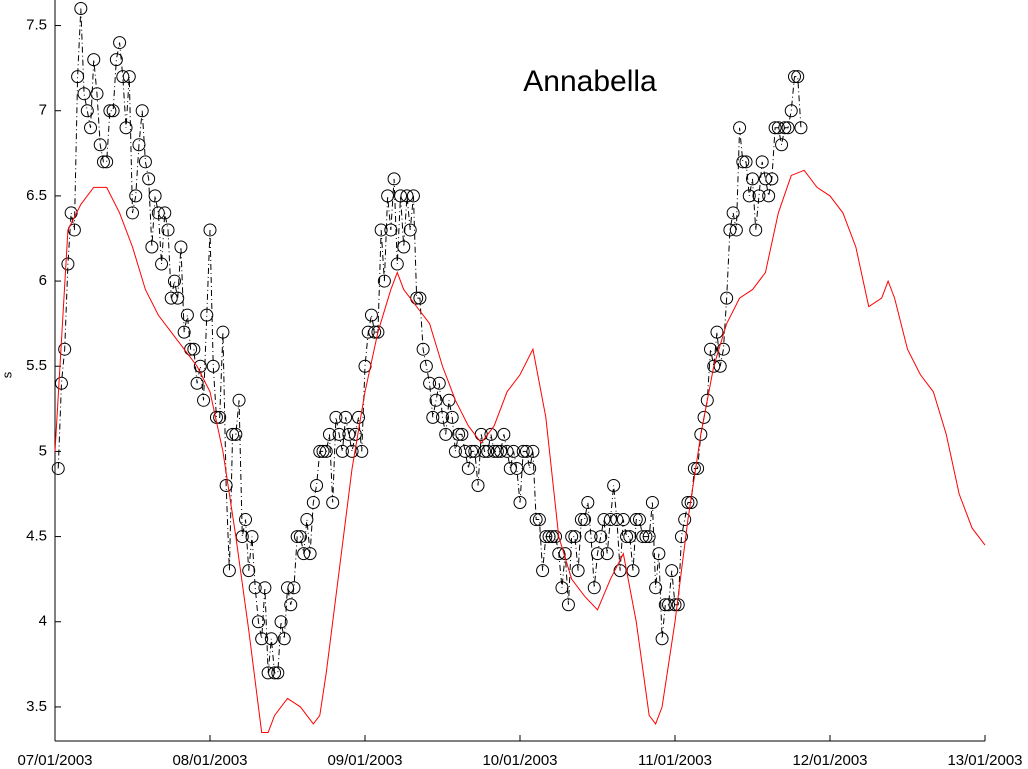 This screenshot has width=1028, height=769. Describe the element at coordinates (984, 760) in the screenshot. I see `x-tick-label: 13/01/2003` at that location.